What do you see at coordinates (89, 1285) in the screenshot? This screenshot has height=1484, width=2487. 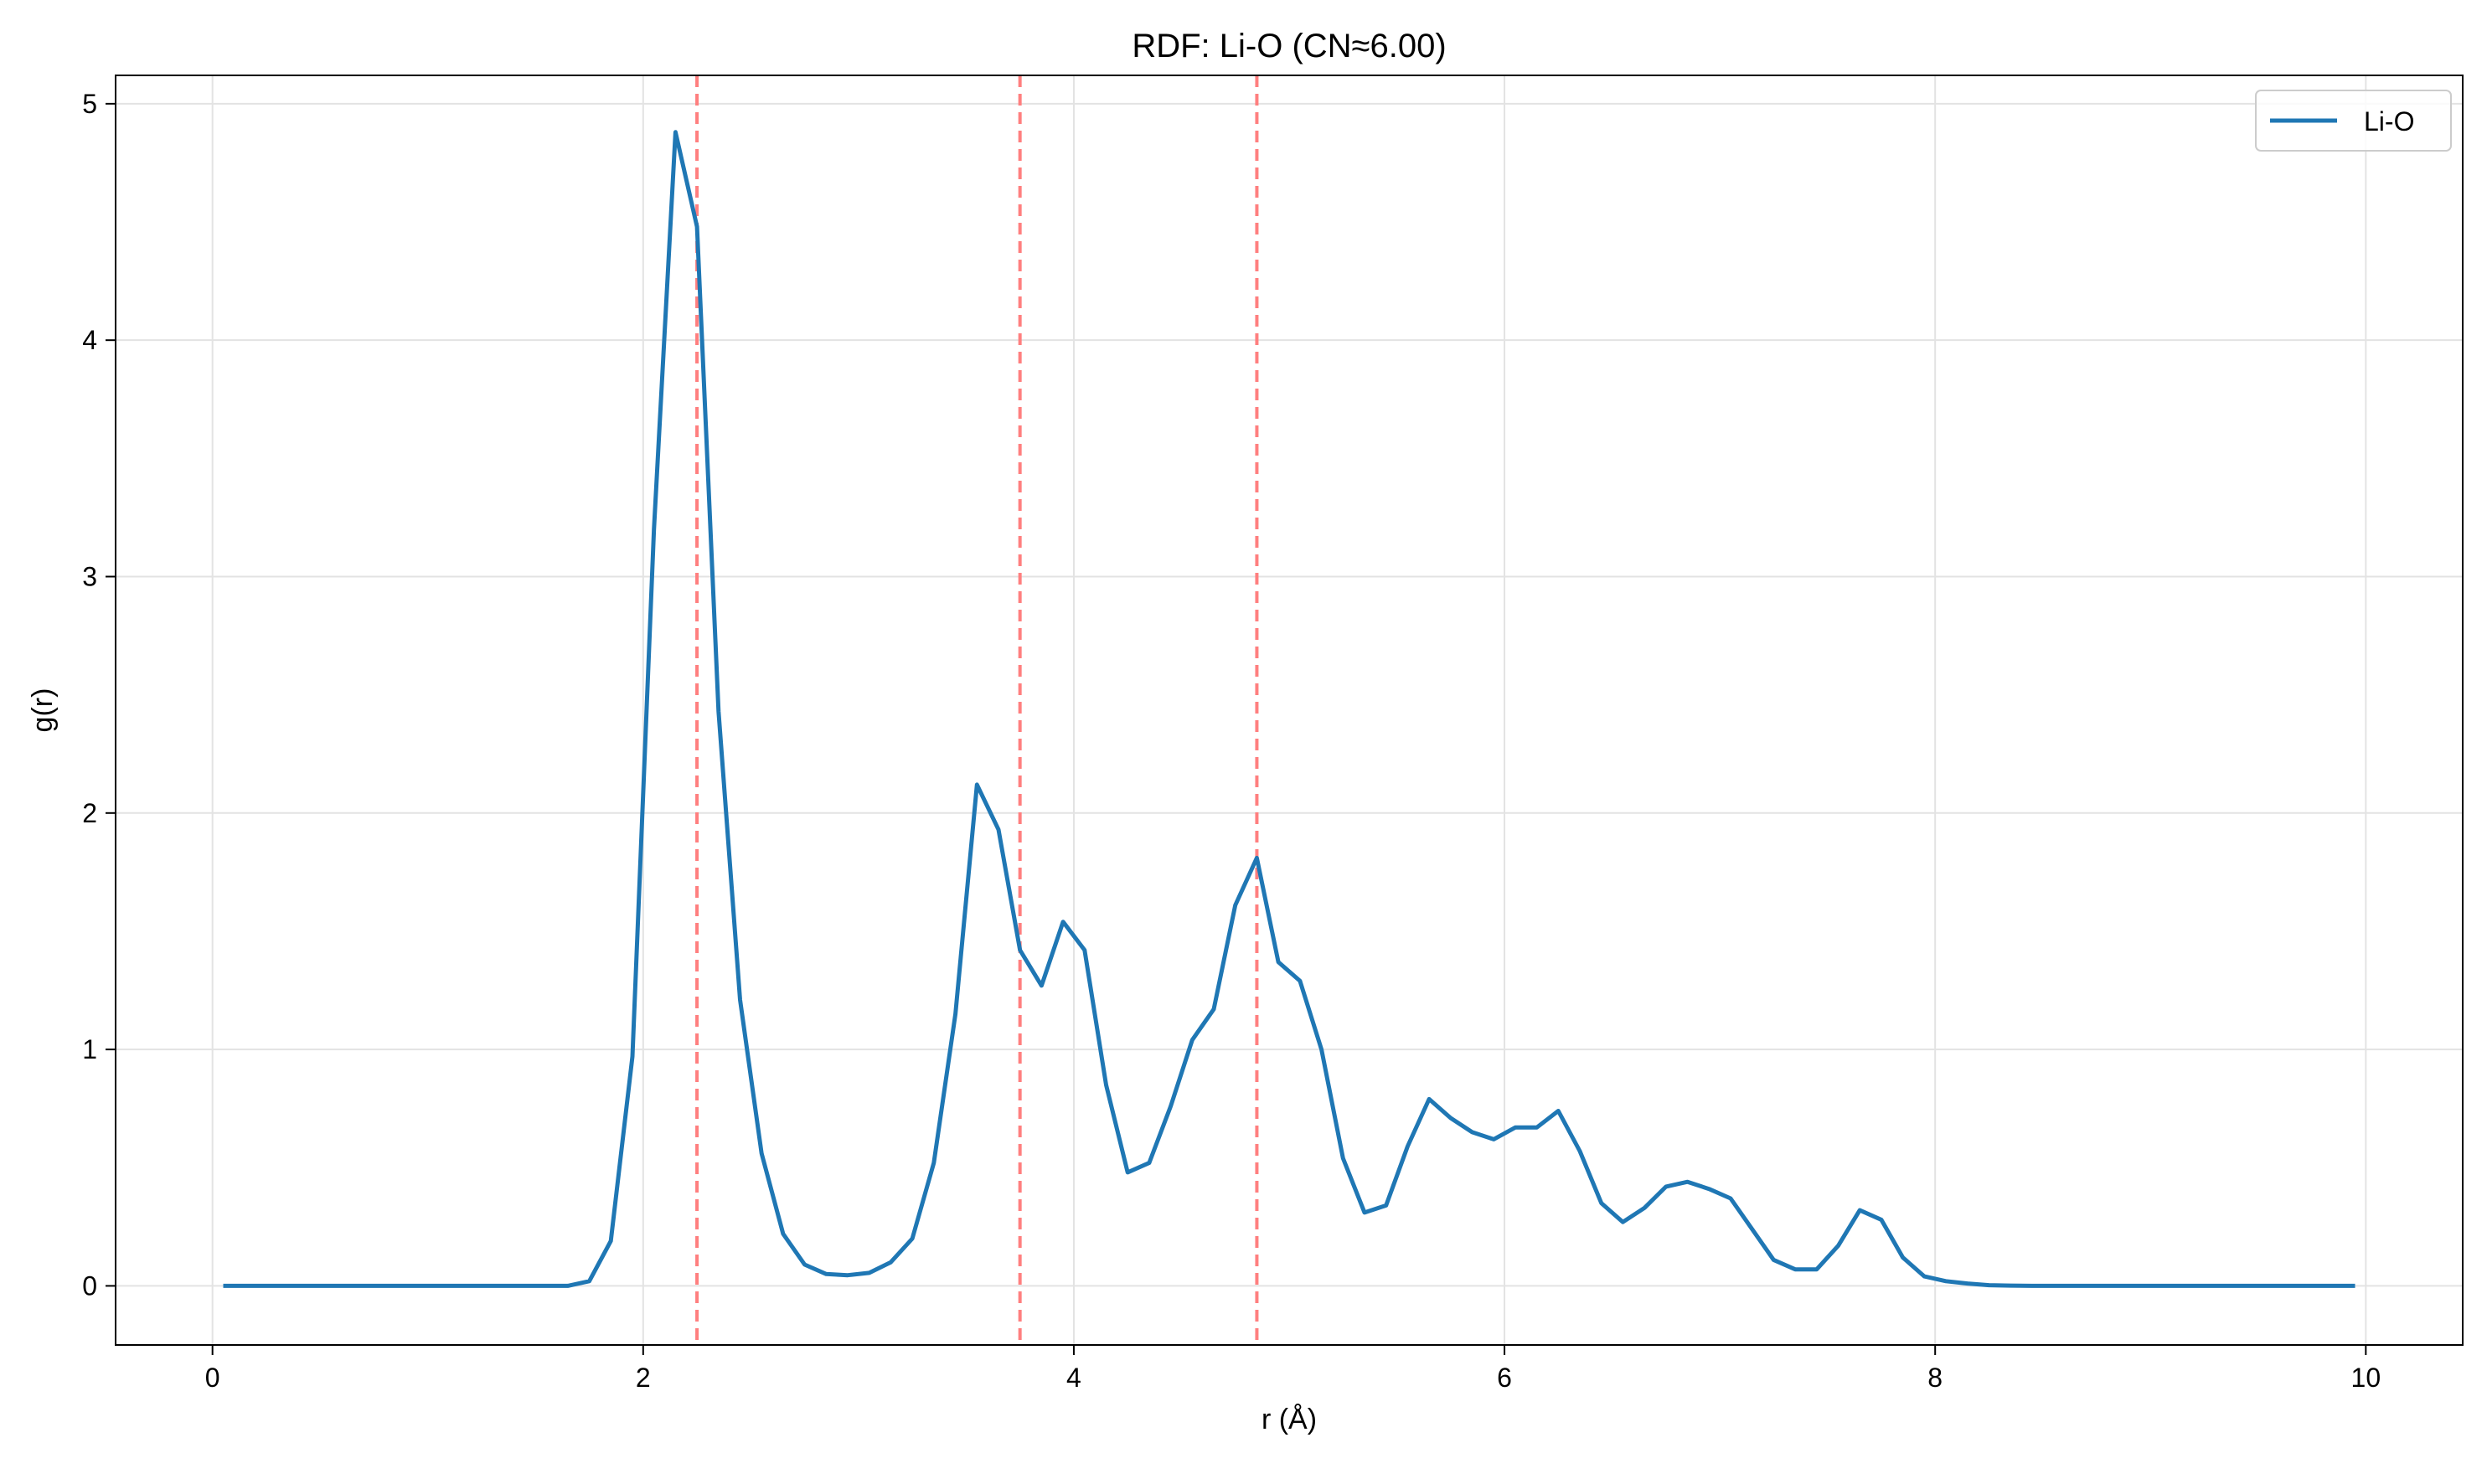 I see `y-tick-label: 0` at bounding box center [89, 1285].